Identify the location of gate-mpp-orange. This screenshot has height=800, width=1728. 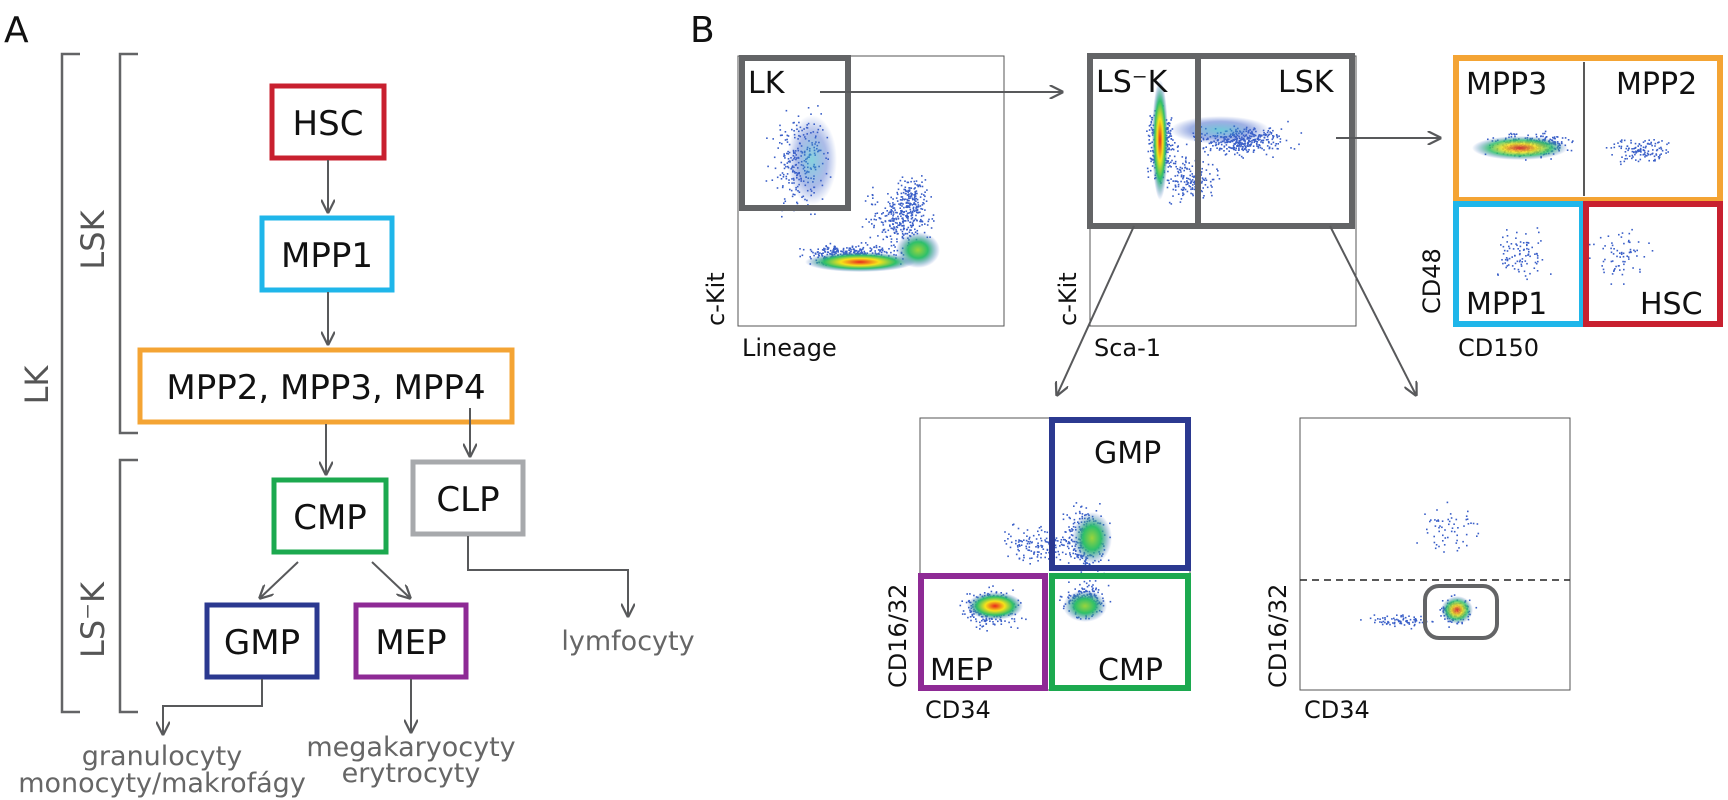
(1588, 129).